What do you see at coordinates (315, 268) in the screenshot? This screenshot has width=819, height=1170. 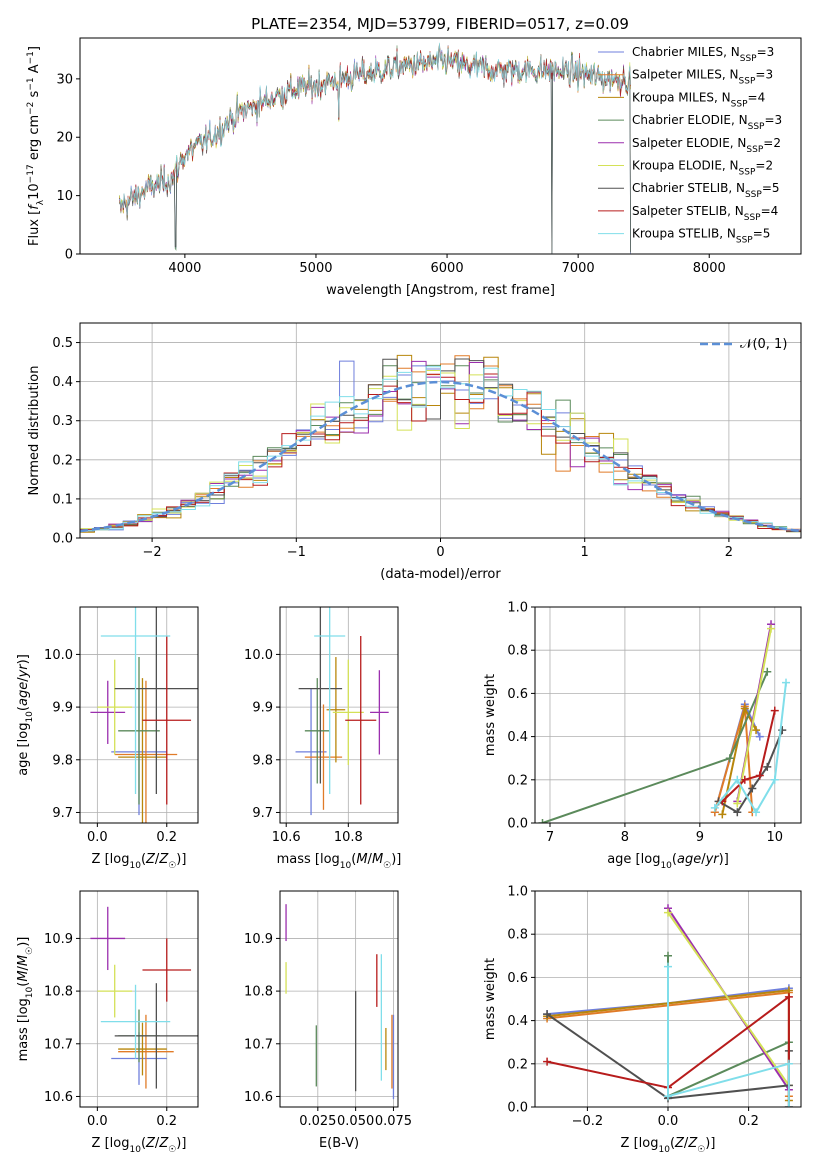 I see `x-tick-label: 5000` at bounding box center [315, 268].